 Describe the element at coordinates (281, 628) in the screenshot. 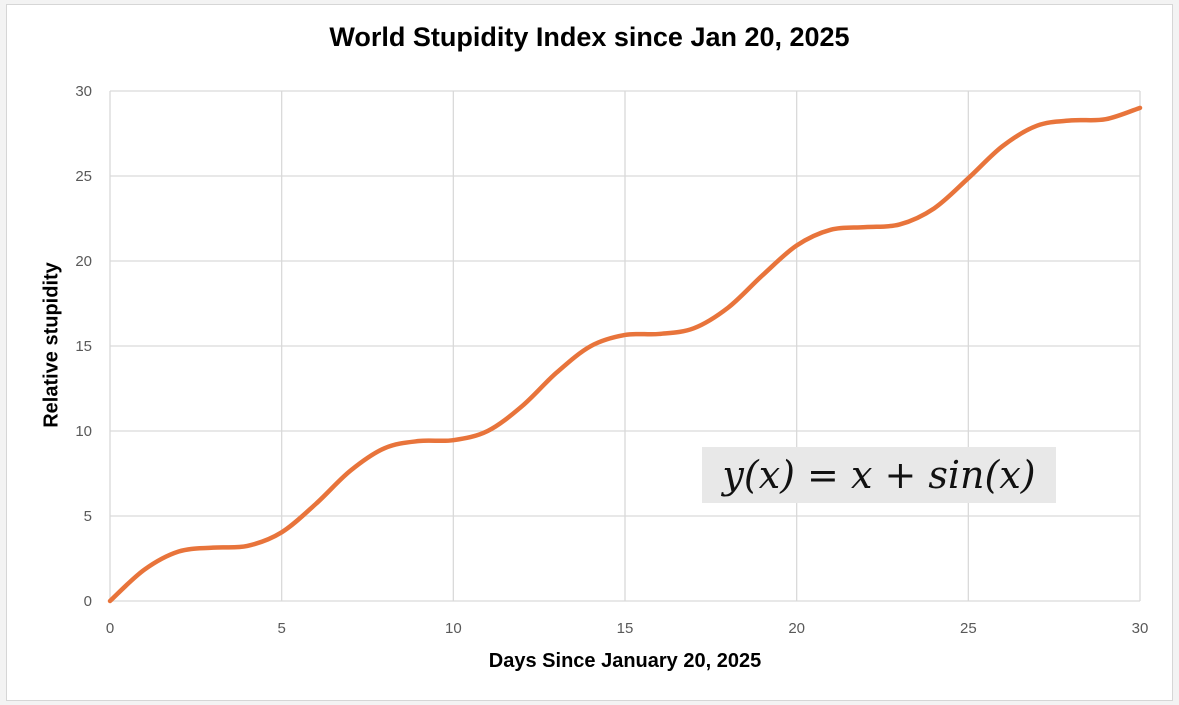

I see `x-tick-label: 5` at that location.